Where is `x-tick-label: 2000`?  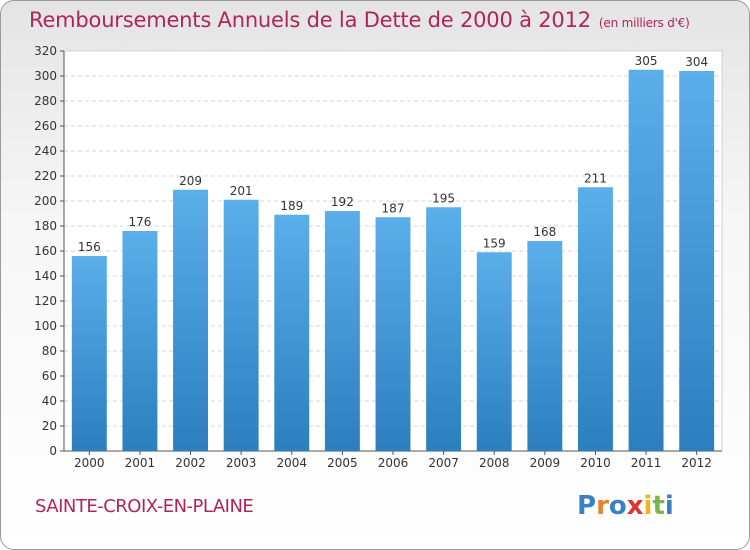 x-tick-label: 2000 is located at coordinates (89, 463).